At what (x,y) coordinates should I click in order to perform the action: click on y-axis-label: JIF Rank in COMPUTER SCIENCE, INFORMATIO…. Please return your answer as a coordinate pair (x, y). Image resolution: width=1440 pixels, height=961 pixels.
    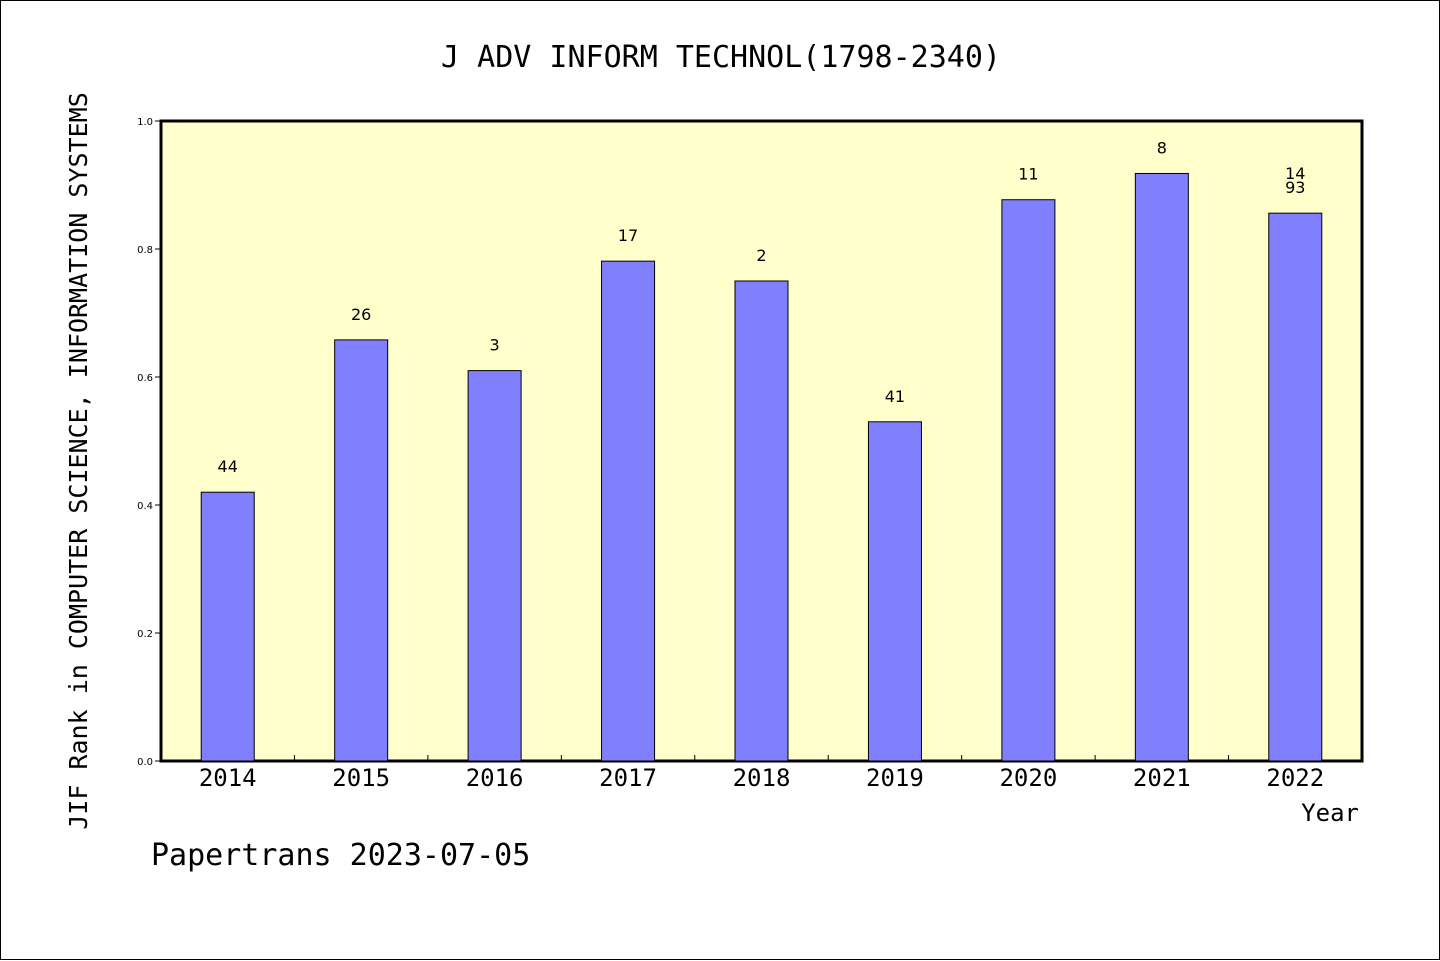
    Looking at the image, I should click on (78, 461).